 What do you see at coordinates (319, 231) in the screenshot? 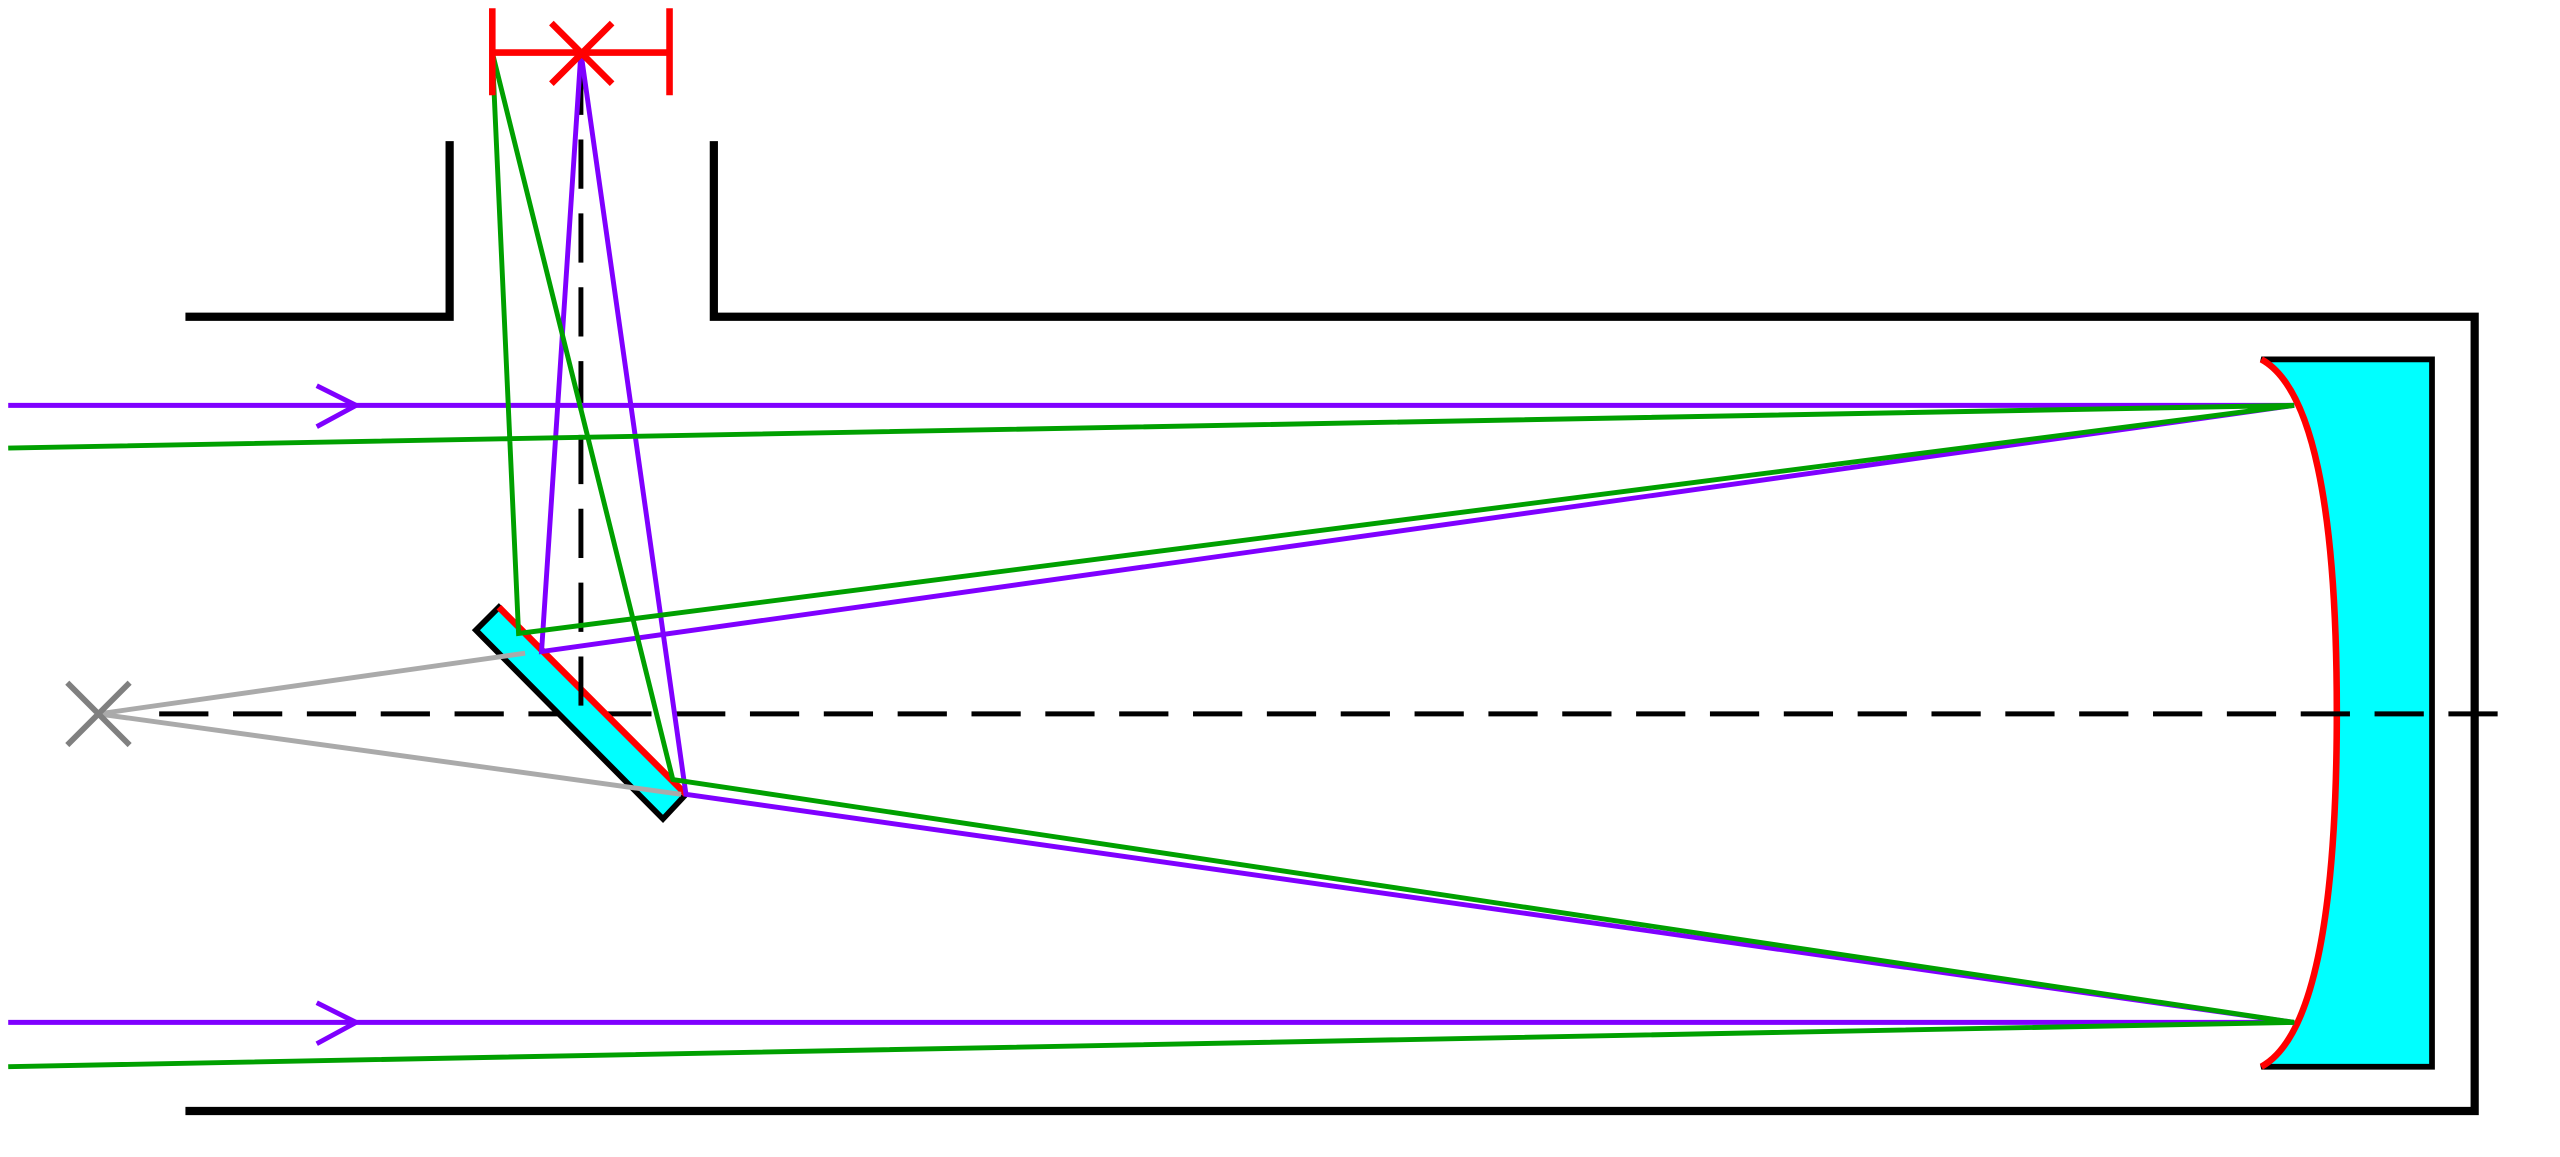
I see `tube-wall` at bounding box center [319, 231].